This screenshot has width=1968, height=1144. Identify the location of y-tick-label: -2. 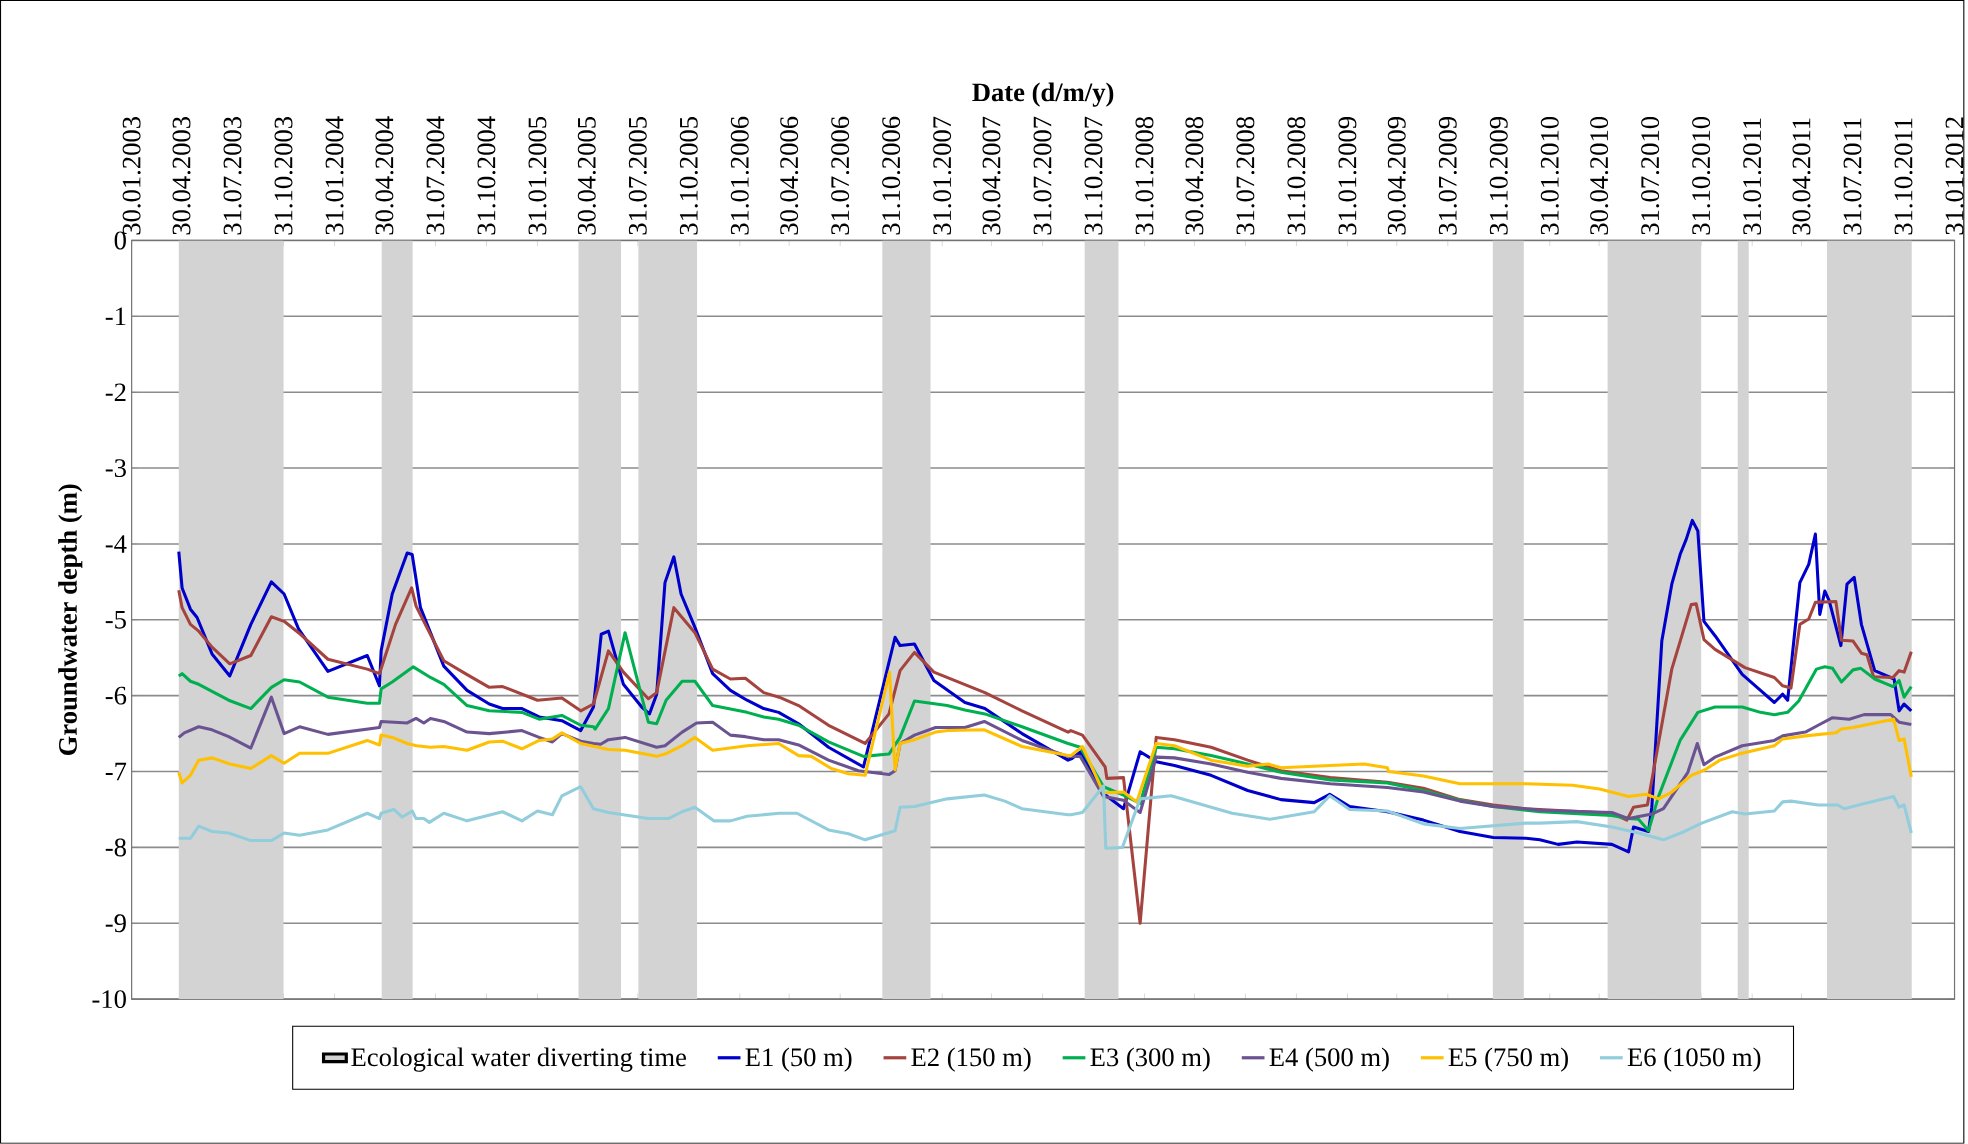
(115, 392).